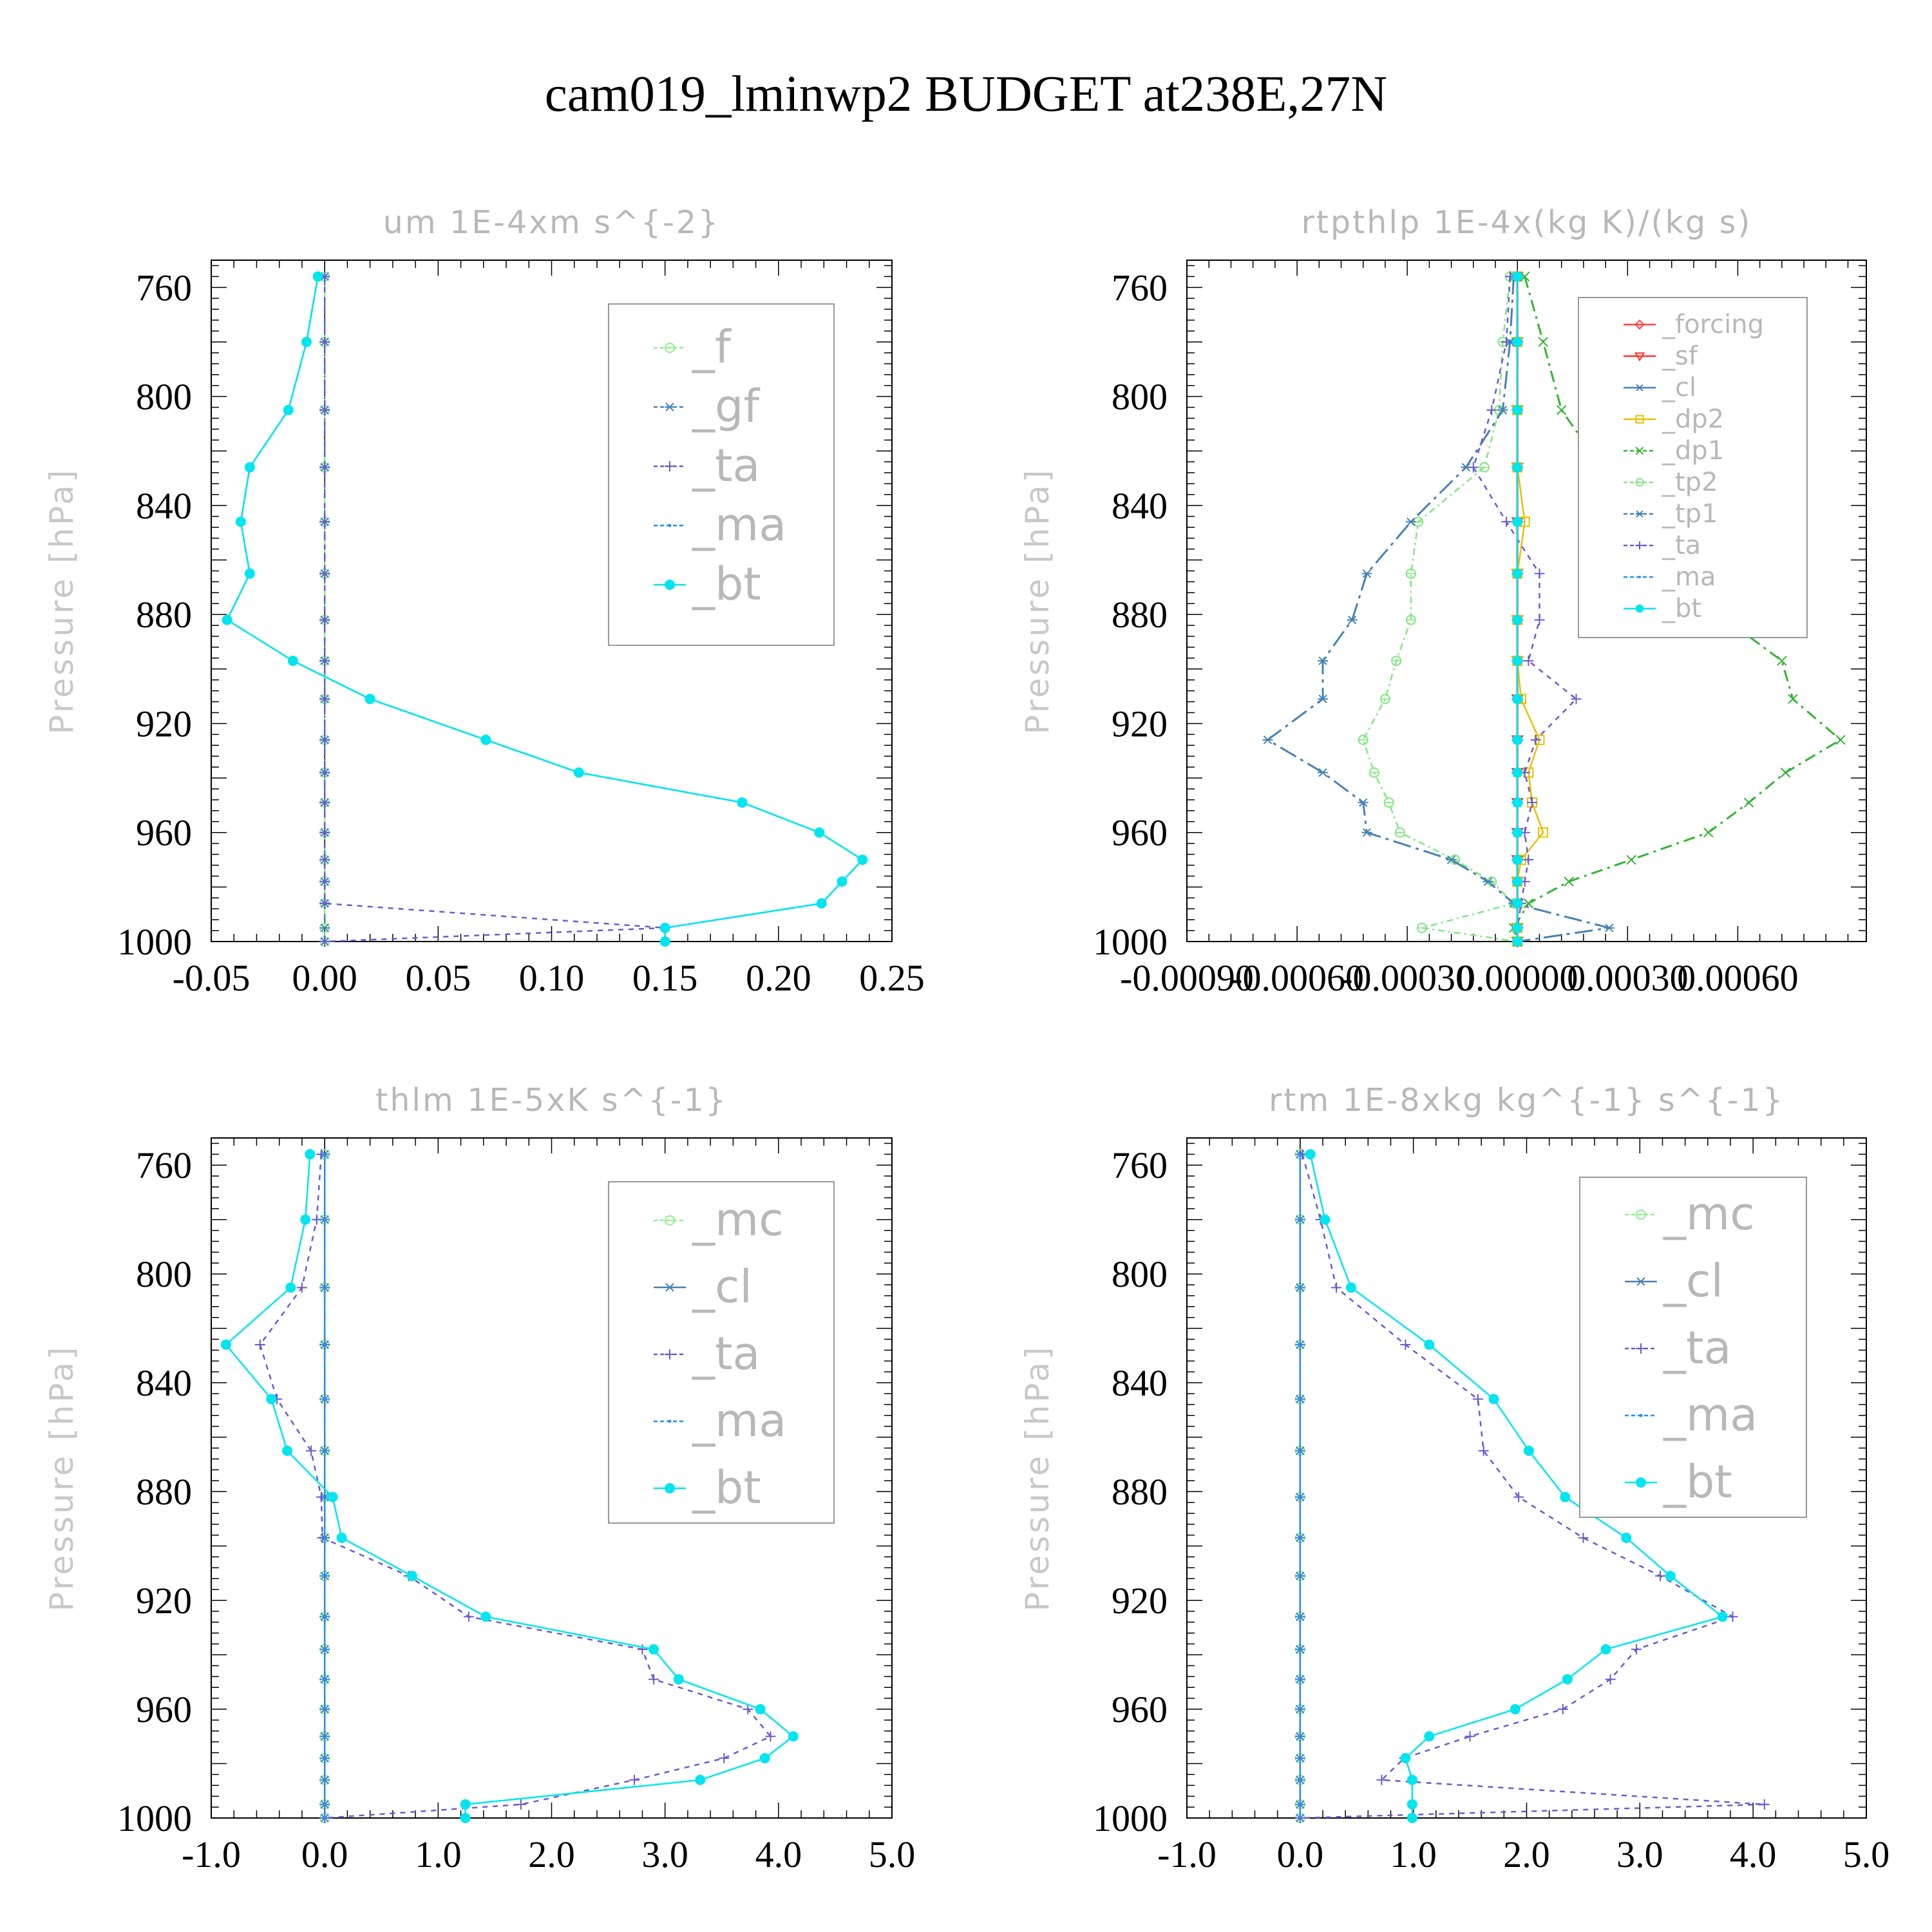 Image resolution: width=1932 pixels, height=1932 pixels. I want to click on legend-entry: _bt, so click(1698, 1481).